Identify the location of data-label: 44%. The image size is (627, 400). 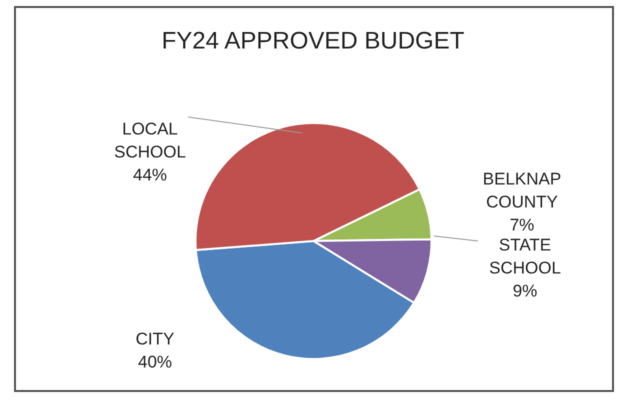
(150, 175).